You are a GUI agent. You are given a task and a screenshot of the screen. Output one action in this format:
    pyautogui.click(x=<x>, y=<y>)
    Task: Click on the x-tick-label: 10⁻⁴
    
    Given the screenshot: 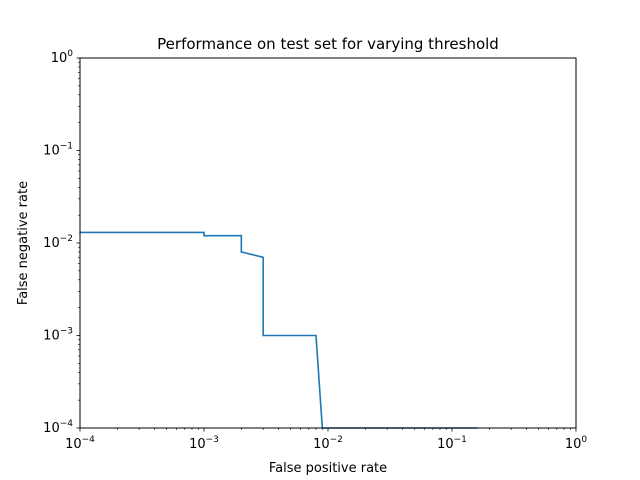 What is the action you would take?
    pyautogui.click(x=80, y=443)
    